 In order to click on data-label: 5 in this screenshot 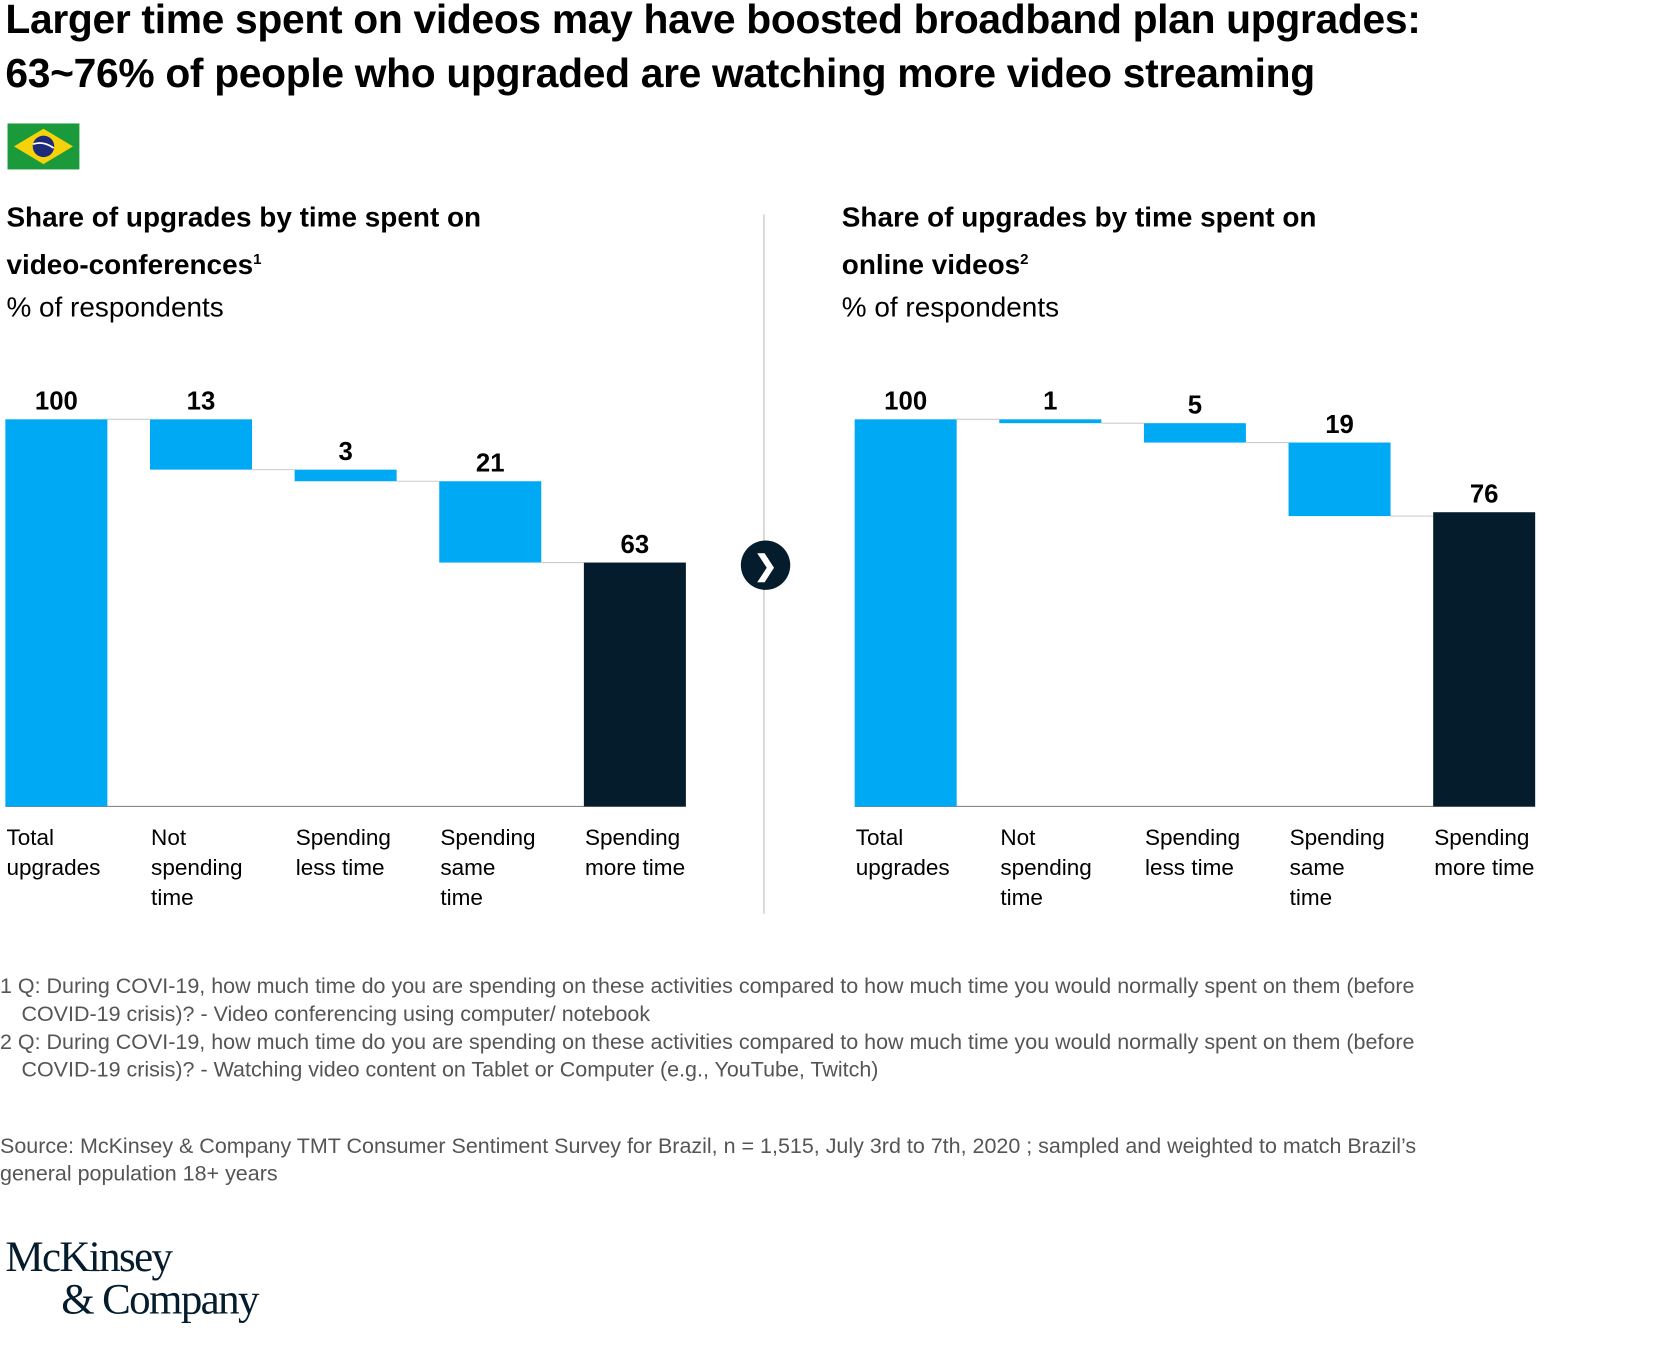, I will do `click(1195, 406)`.